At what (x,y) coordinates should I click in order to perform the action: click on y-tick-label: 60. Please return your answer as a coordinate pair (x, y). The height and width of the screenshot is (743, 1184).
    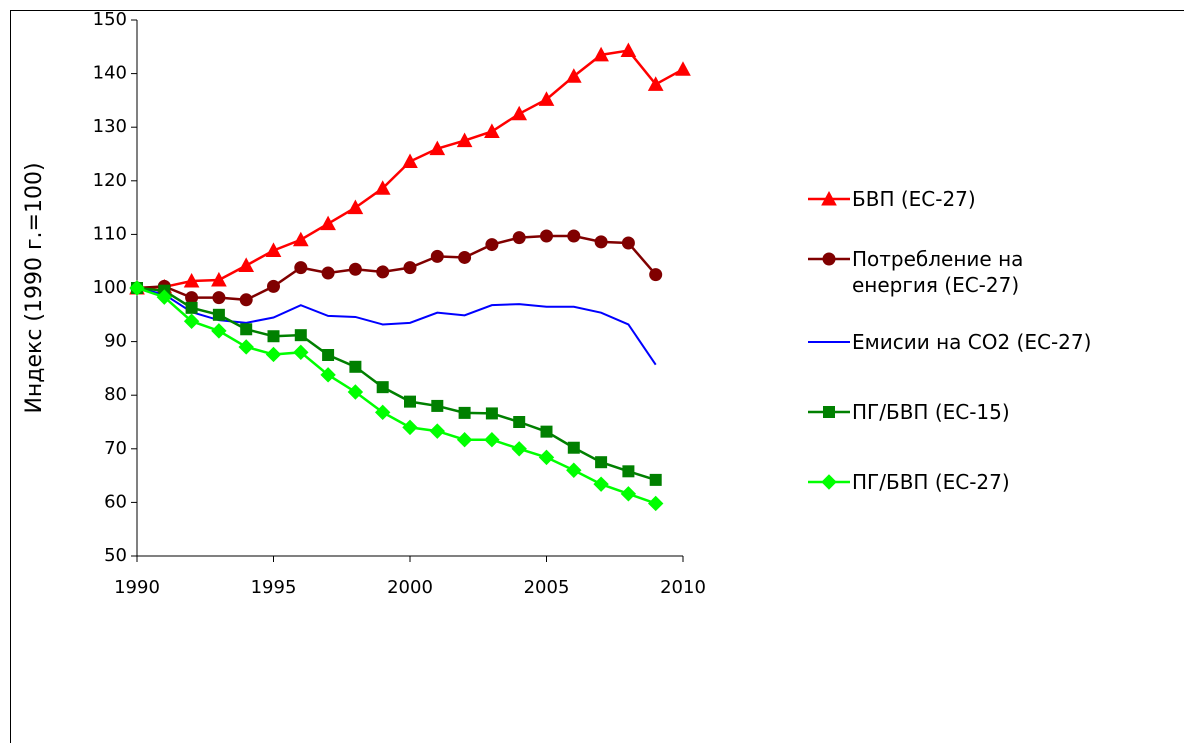
    Looking at the image, I should click on (115, 501).